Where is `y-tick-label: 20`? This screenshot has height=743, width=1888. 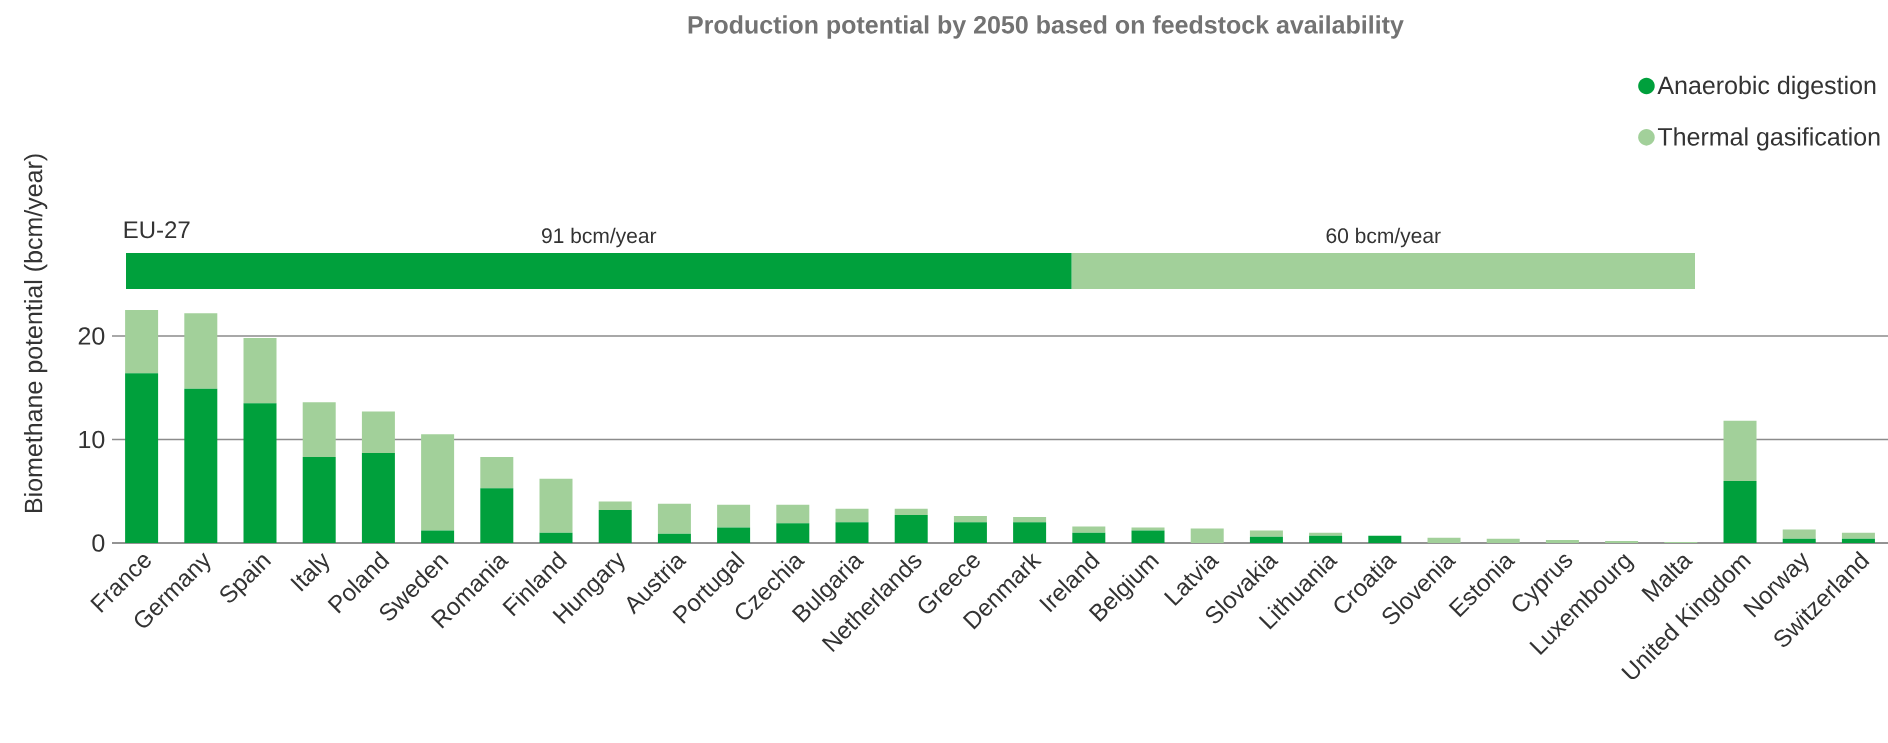 y-tick-label: 20 is located at coordinates (91, 336).